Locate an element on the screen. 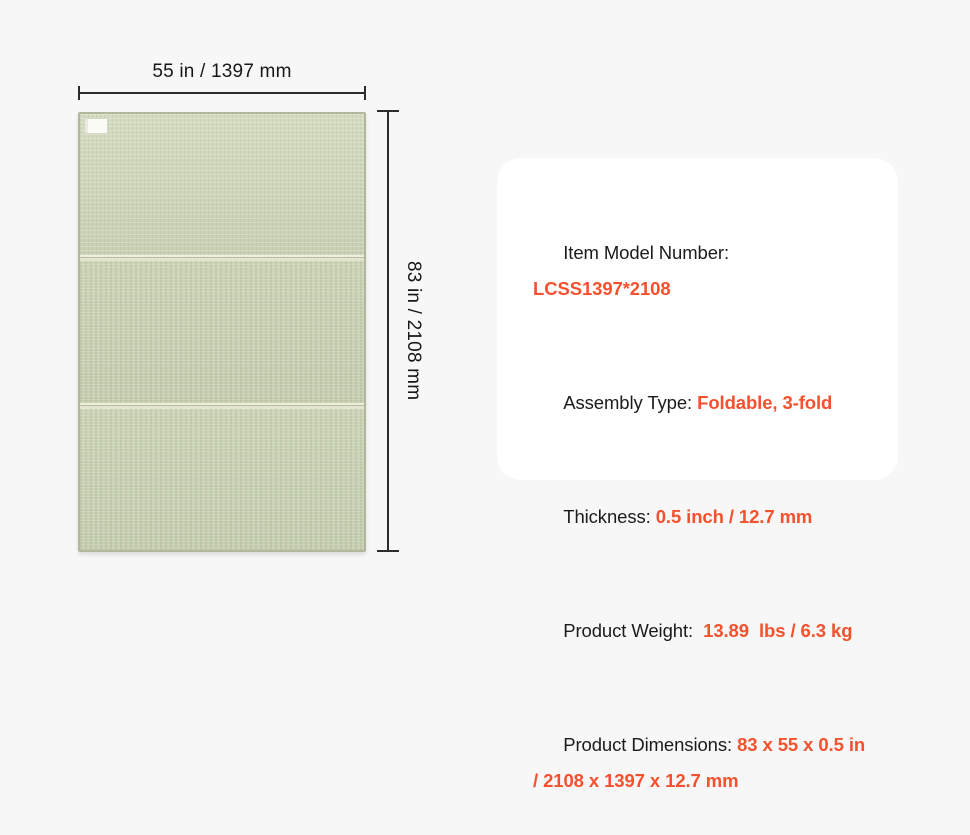 The height and width of the screenshot is (835, 970). spec-row-model-number: Item Model Number: LCSS1397*2108 is located at coordinates (700, 271).